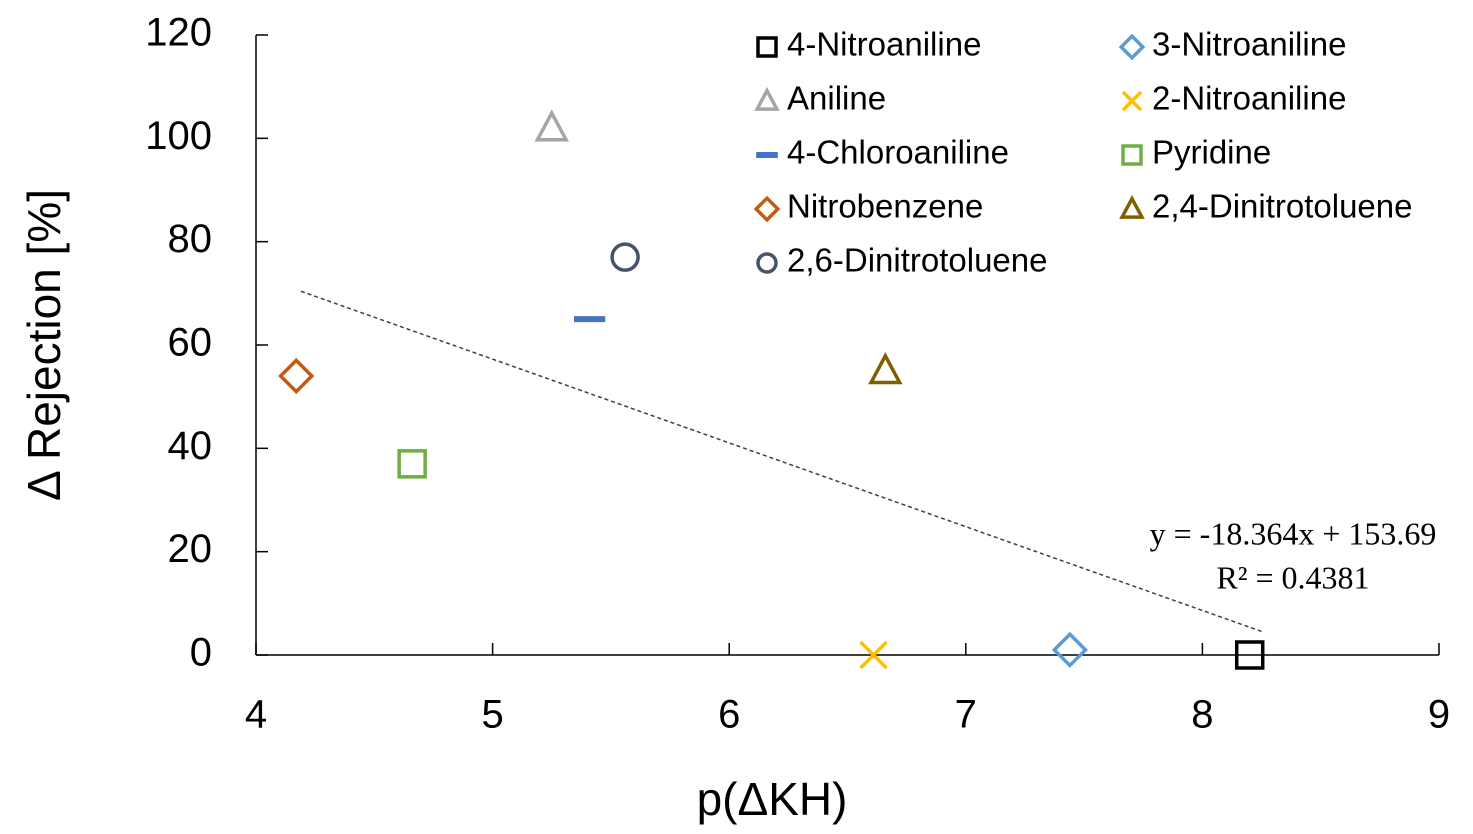 The height and width of the screenshot is (834, 1473). Describe the element at coordinates (885, 206) in the screenshot. I see `legend-label: Nitrobenzene` at that location.